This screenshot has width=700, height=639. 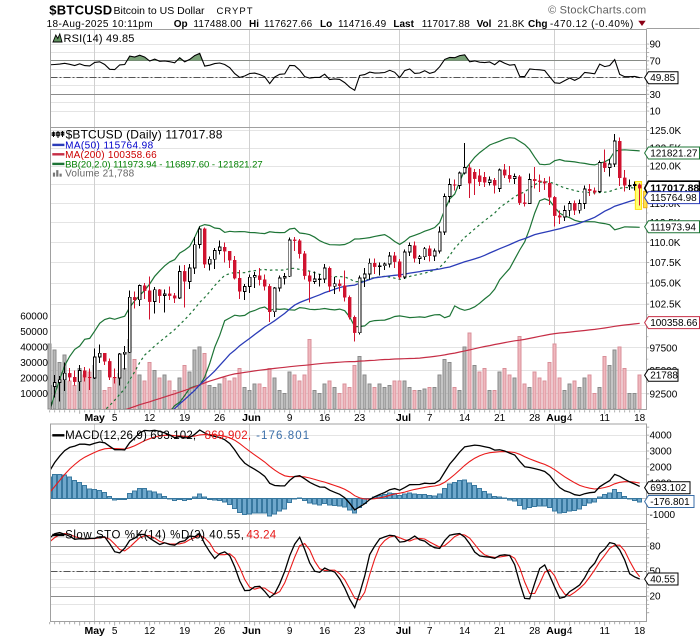 I want to click on svg-text: -1000, so click(x=663, y=515).